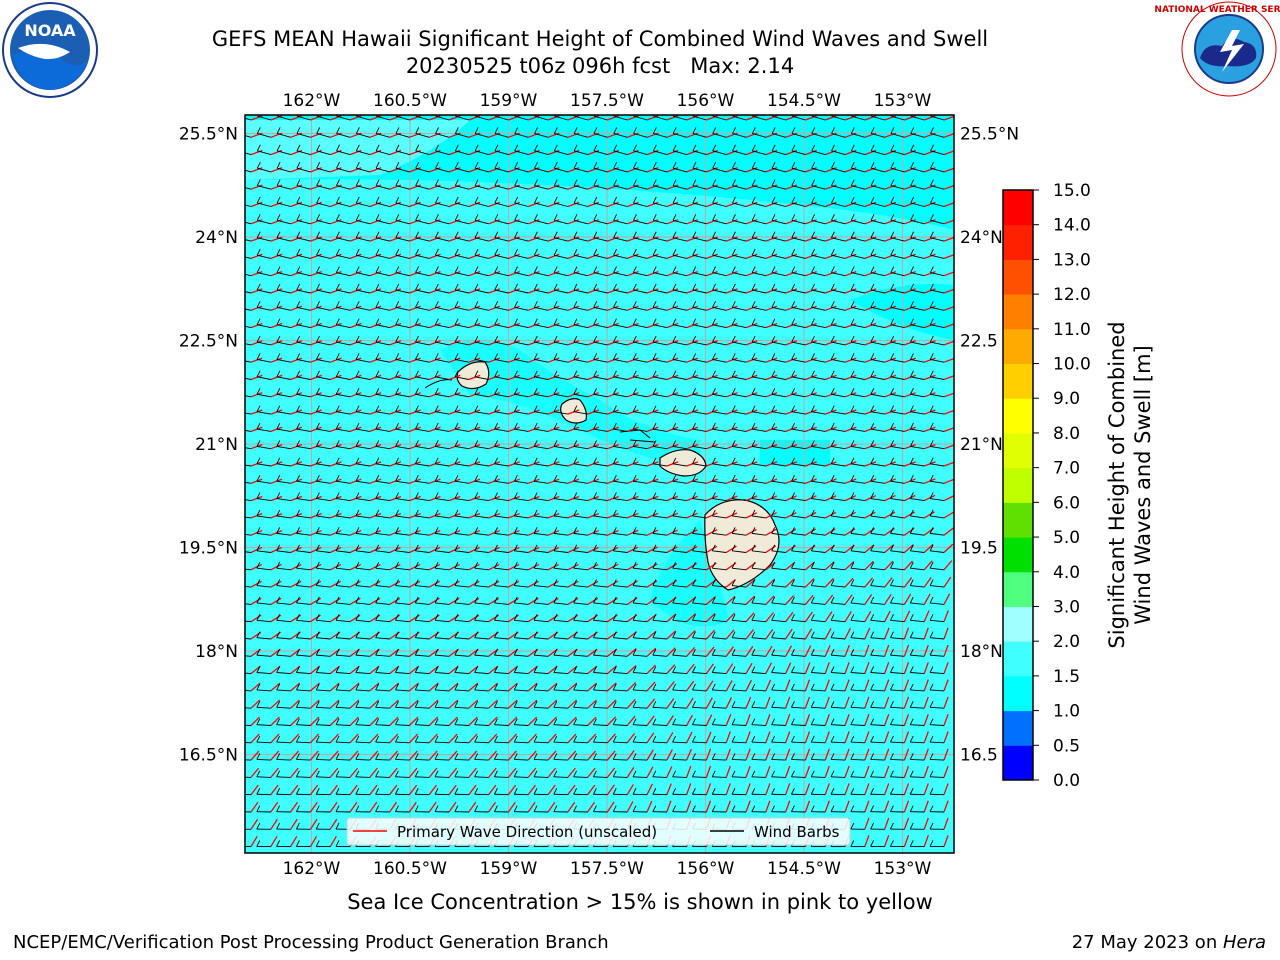  Describe the element at coordinates (1117, 484) in the screenshot. I see `colorbar-label-line1: Significant Height of Combined` at that location.